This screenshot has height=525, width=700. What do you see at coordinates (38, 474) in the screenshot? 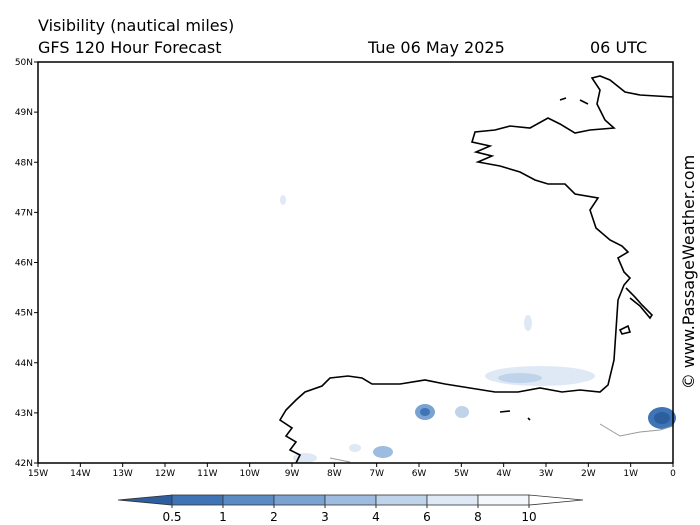
I see `lon-label: 15W` at bounding box center [38, 474].